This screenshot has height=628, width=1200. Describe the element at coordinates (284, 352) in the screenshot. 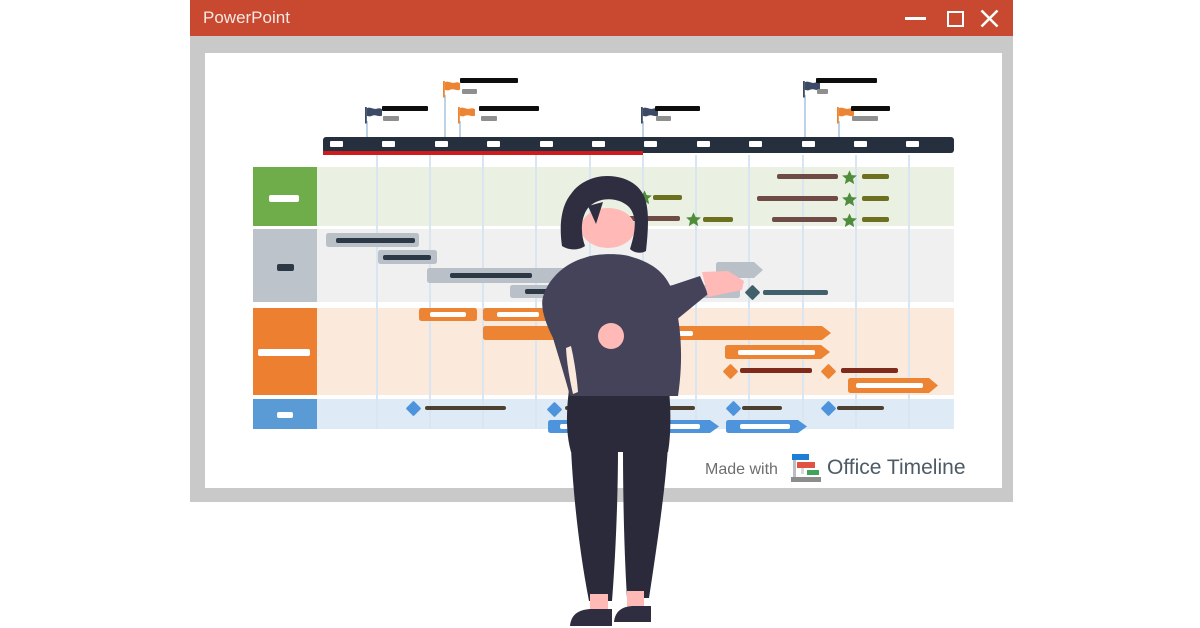

I see `lane-orange-label-dash` at that location.